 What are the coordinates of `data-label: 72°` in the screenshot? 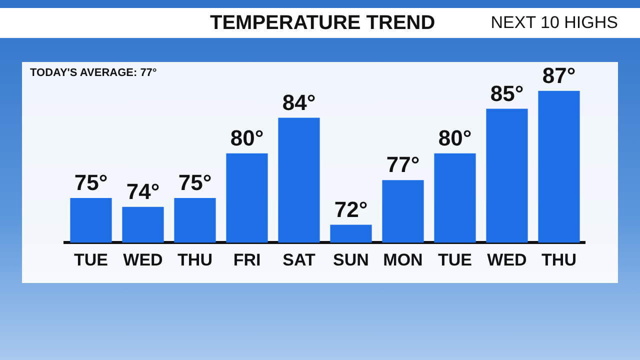 It's located at (351, 209).